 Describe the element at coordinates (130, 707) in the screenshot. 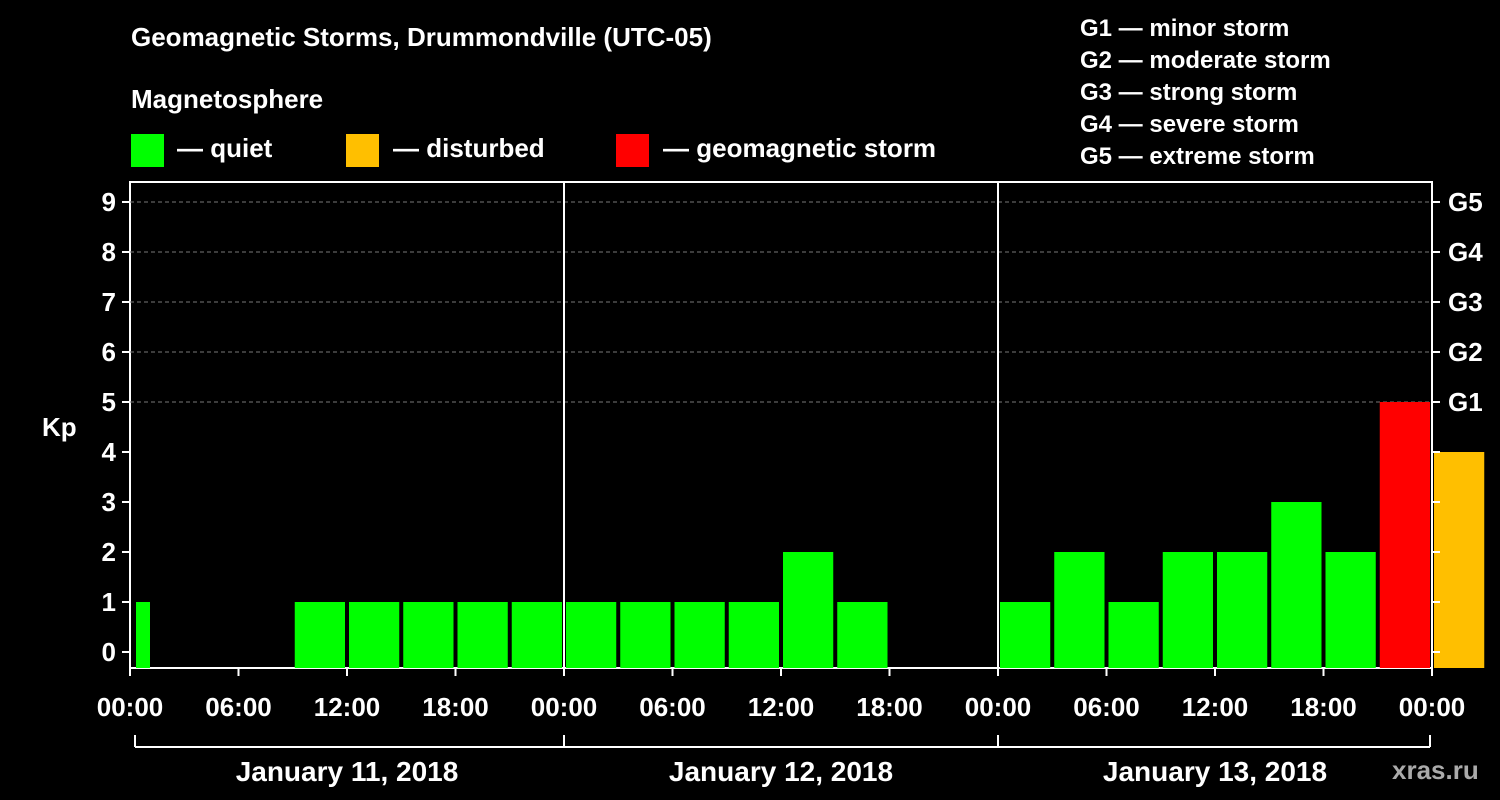

I see `x-tick-label-0: 00:00` at that location.